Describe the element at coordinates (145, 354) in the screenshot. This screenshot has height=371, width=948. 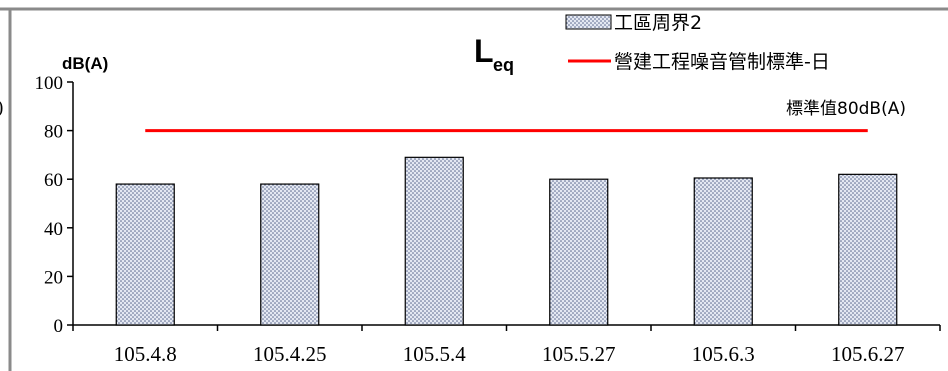
I see `x-tick-label: 105.4.8` at that location.